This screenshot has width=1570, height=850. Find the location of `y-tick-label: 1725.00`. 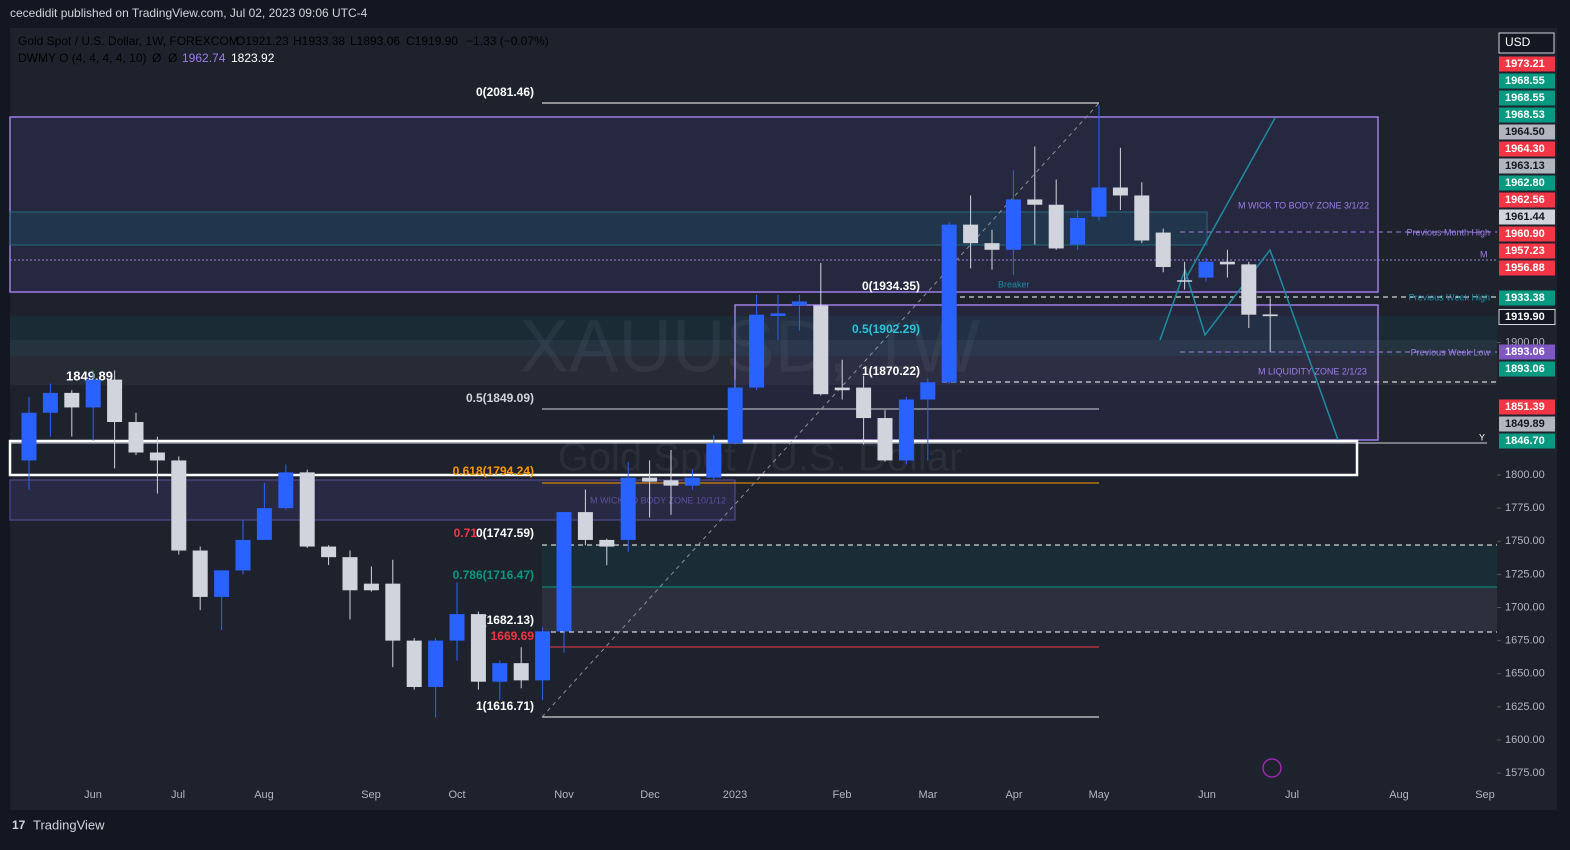

y-tick-label: 1725.00 is located at coordinates (1525, 574).